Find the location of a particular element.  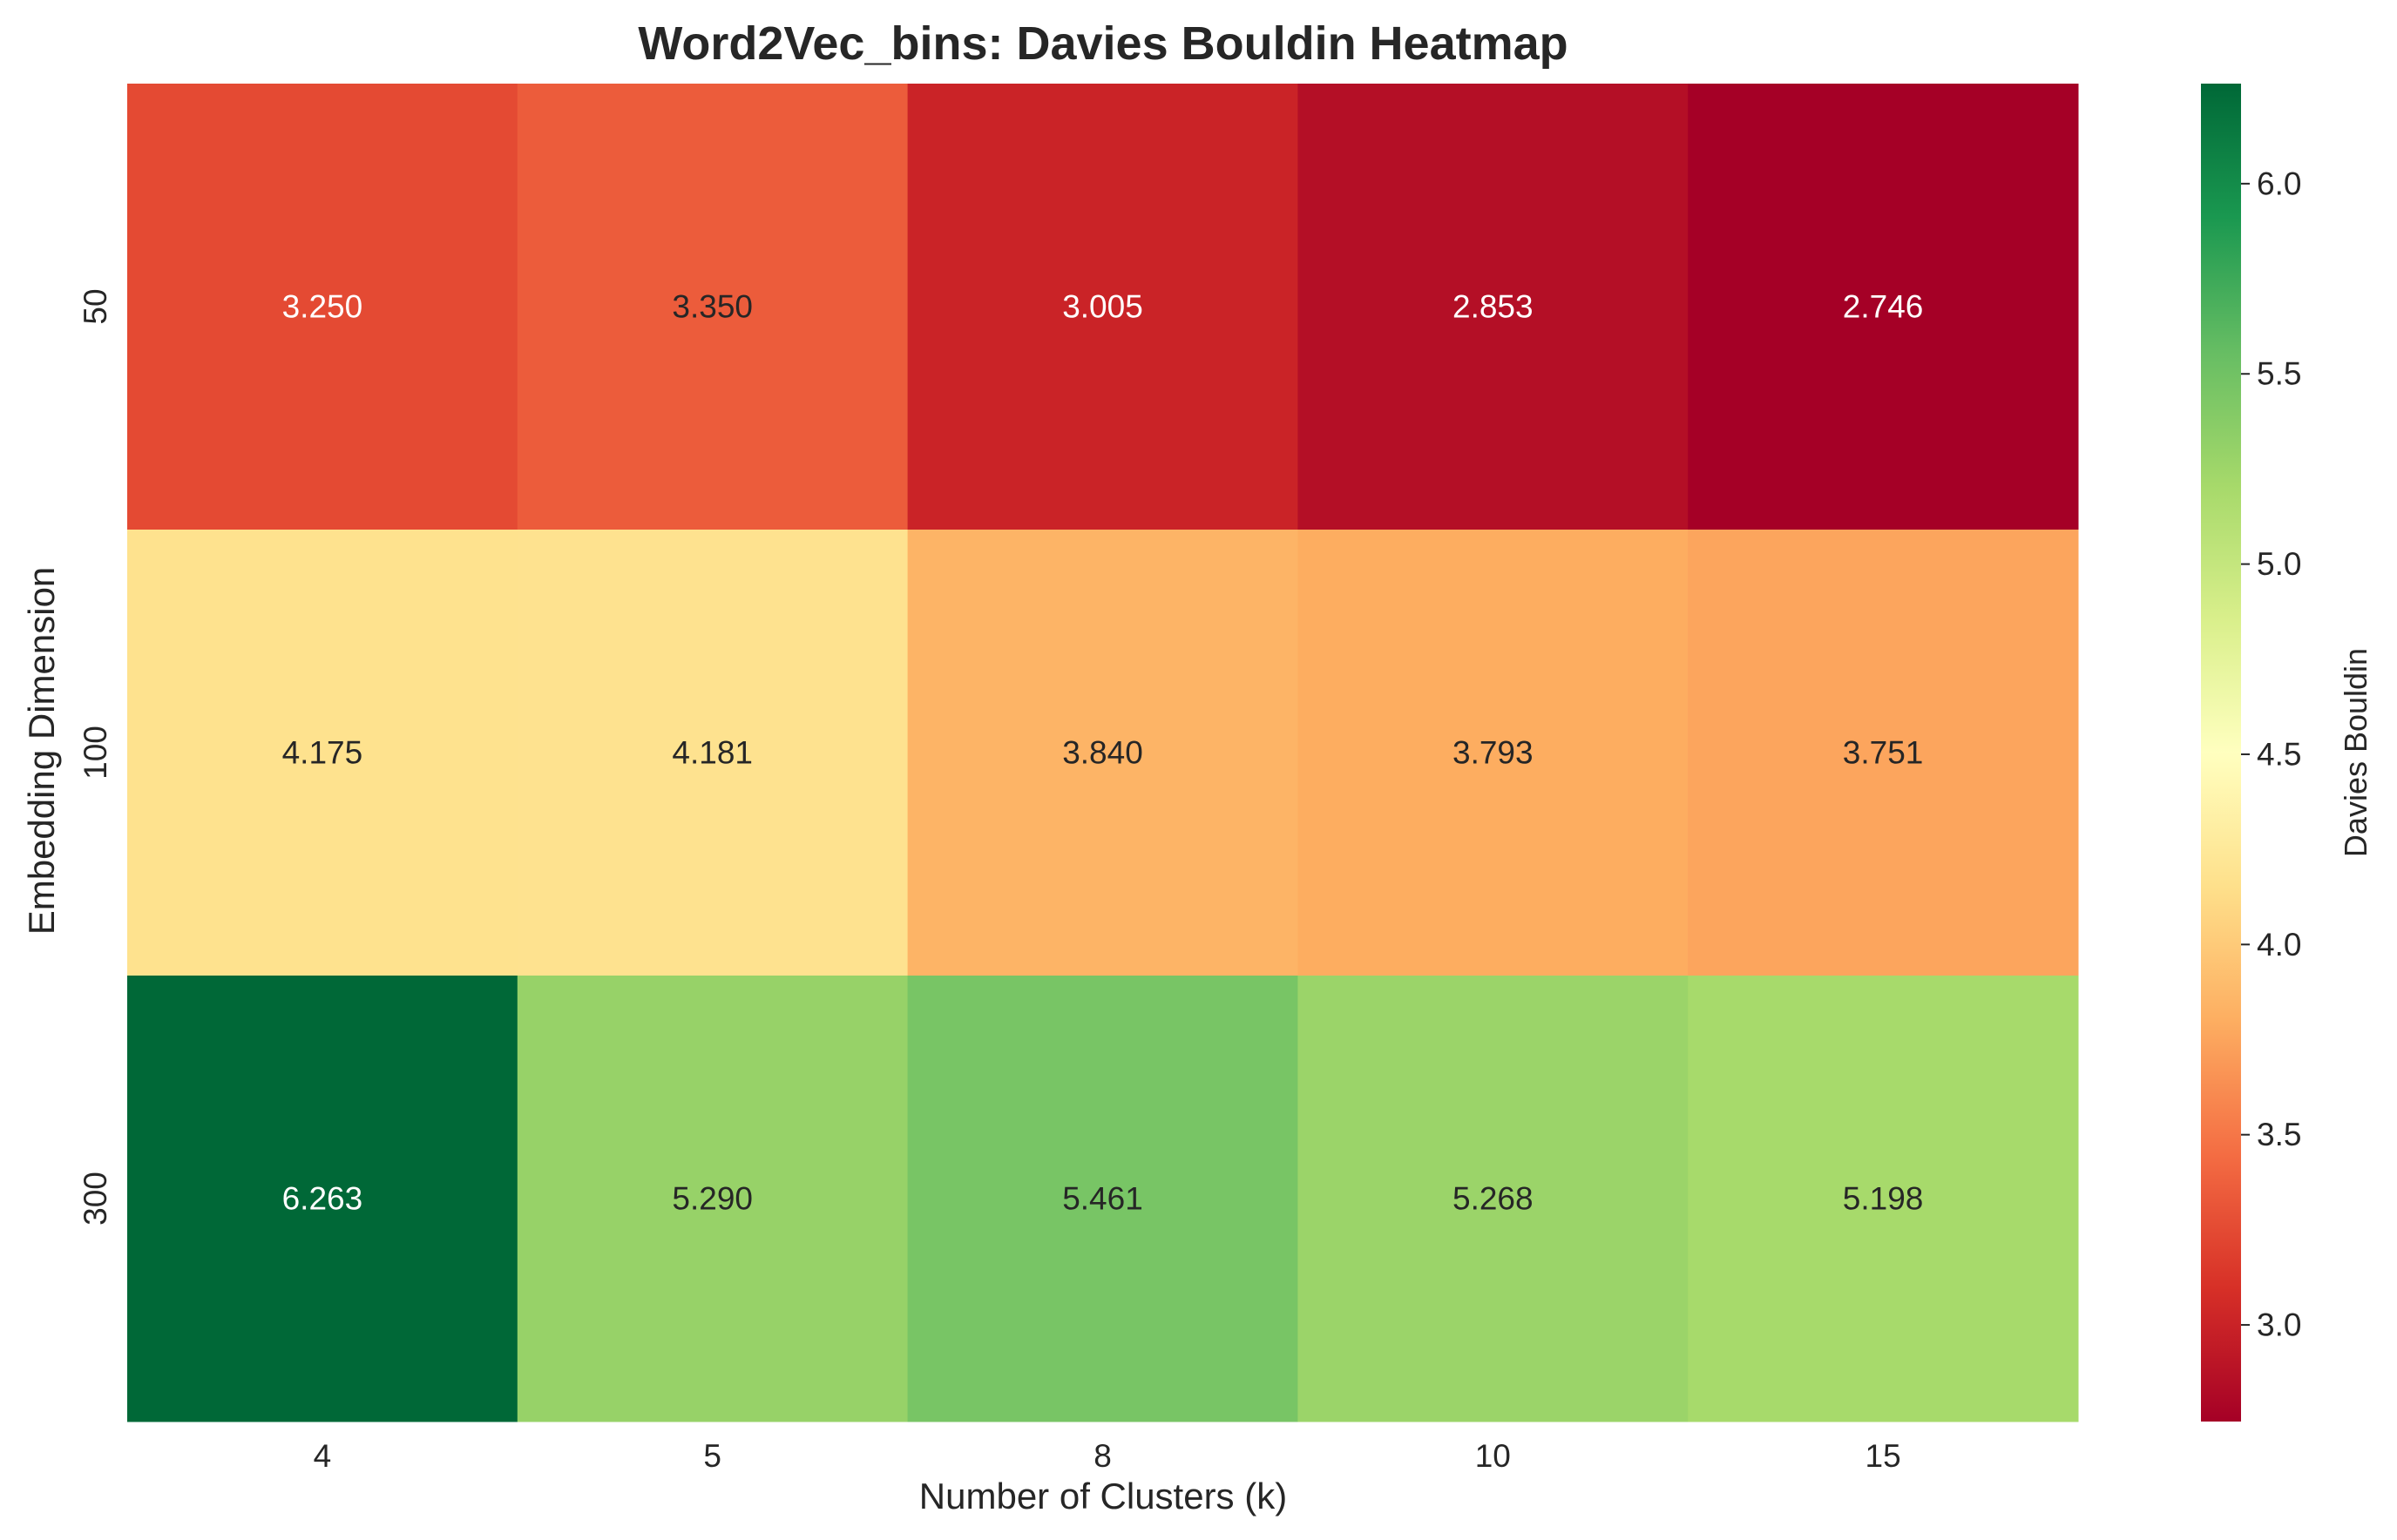

cell-value-label: 5.290 is located at coordinates (712, 1199).